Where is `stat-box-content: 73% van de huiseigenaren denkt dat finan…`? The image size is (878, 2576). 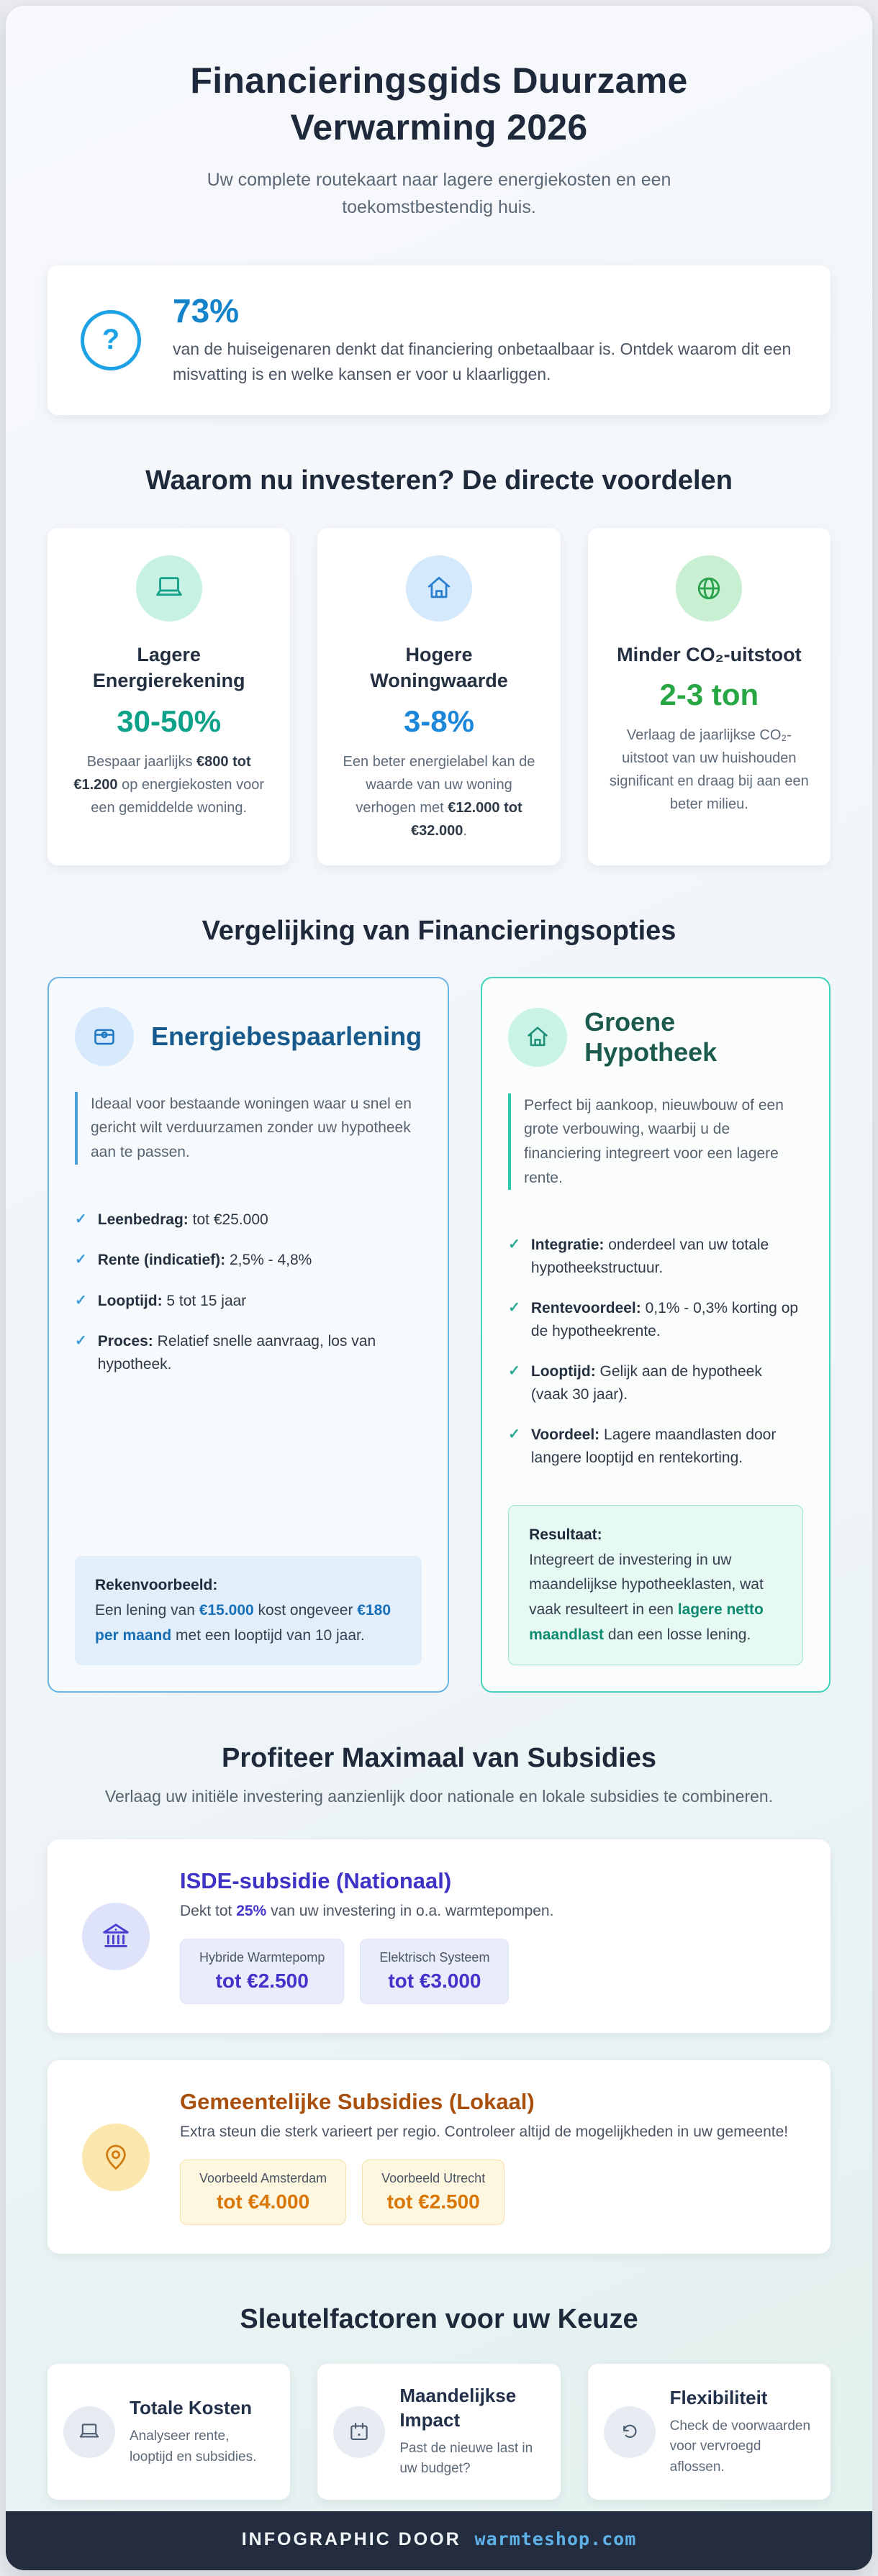
stat-box-content: 73% van de huiseigenaren denkt dat finan… is located at coordinates (485, 340).